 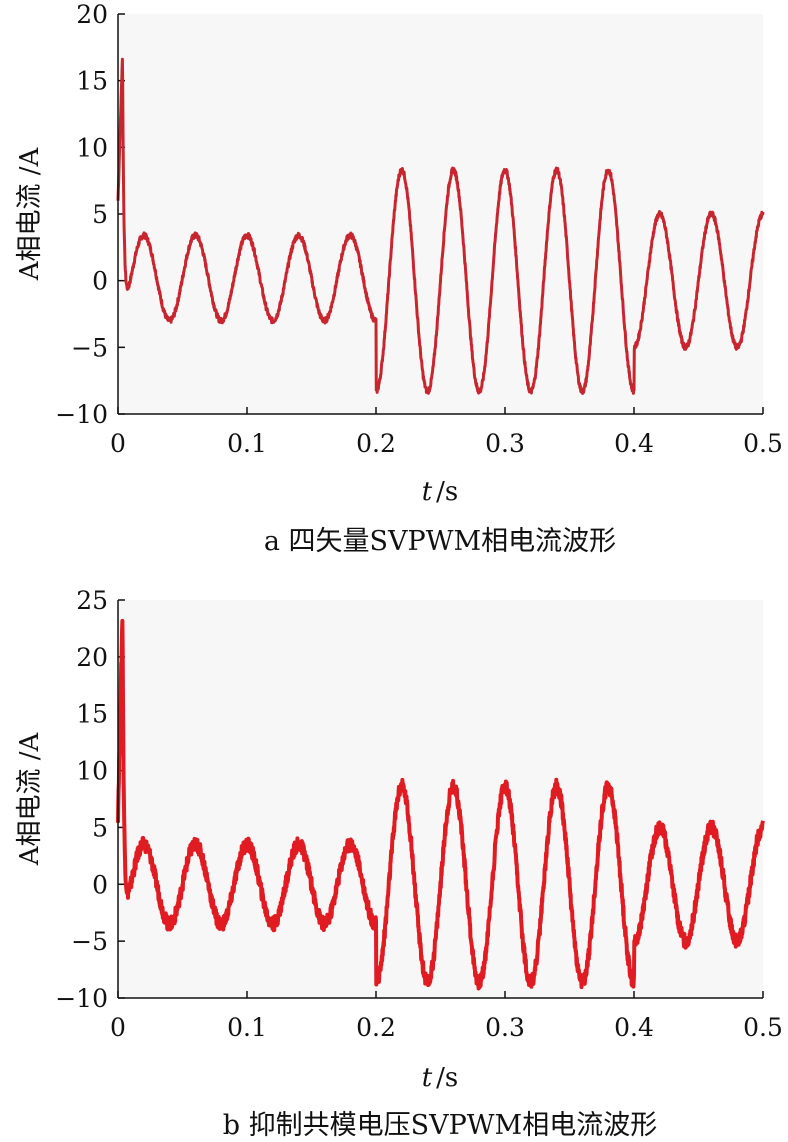 What do you see at coordinates (100, 214) in the screenshot?
I see `y-tick-label-a: 5` at bounding box center [100, 214].